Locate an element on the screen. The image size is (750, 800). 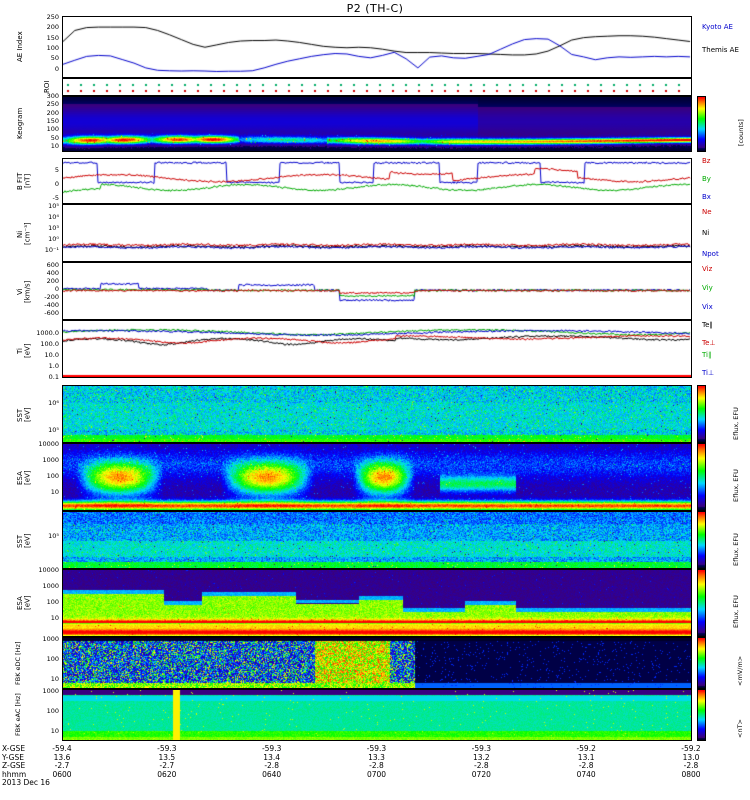
x-tick-y-gse: 13.6 is located at coordinates (62, 757).